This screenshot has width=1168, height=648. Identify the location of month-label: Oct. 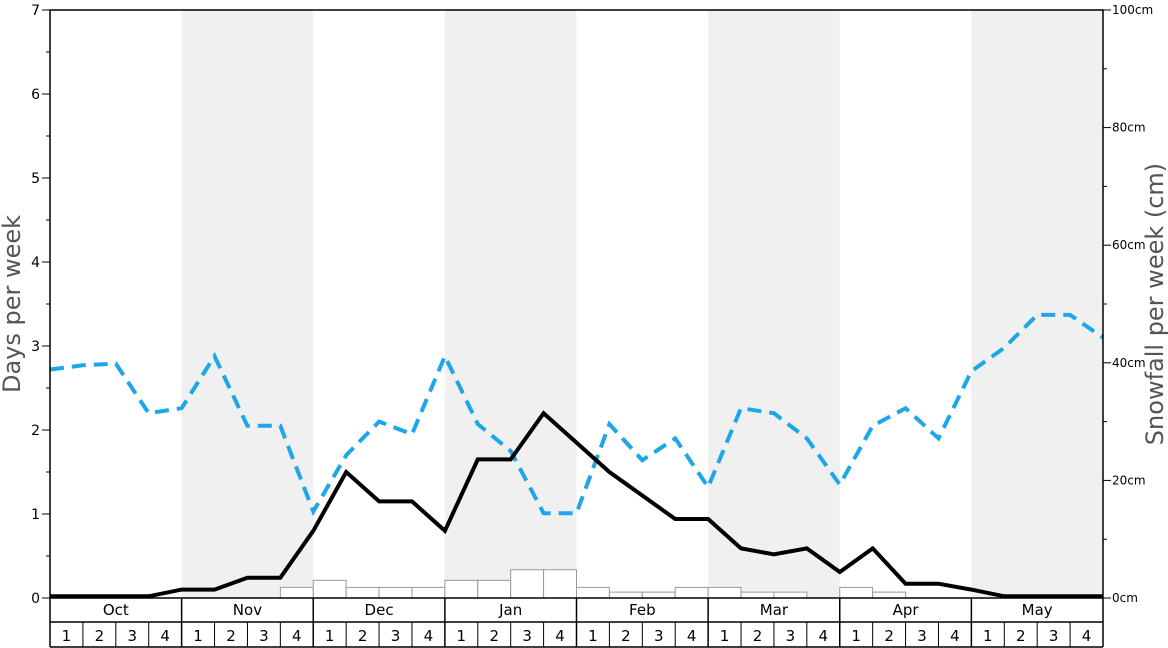
(116, 610).